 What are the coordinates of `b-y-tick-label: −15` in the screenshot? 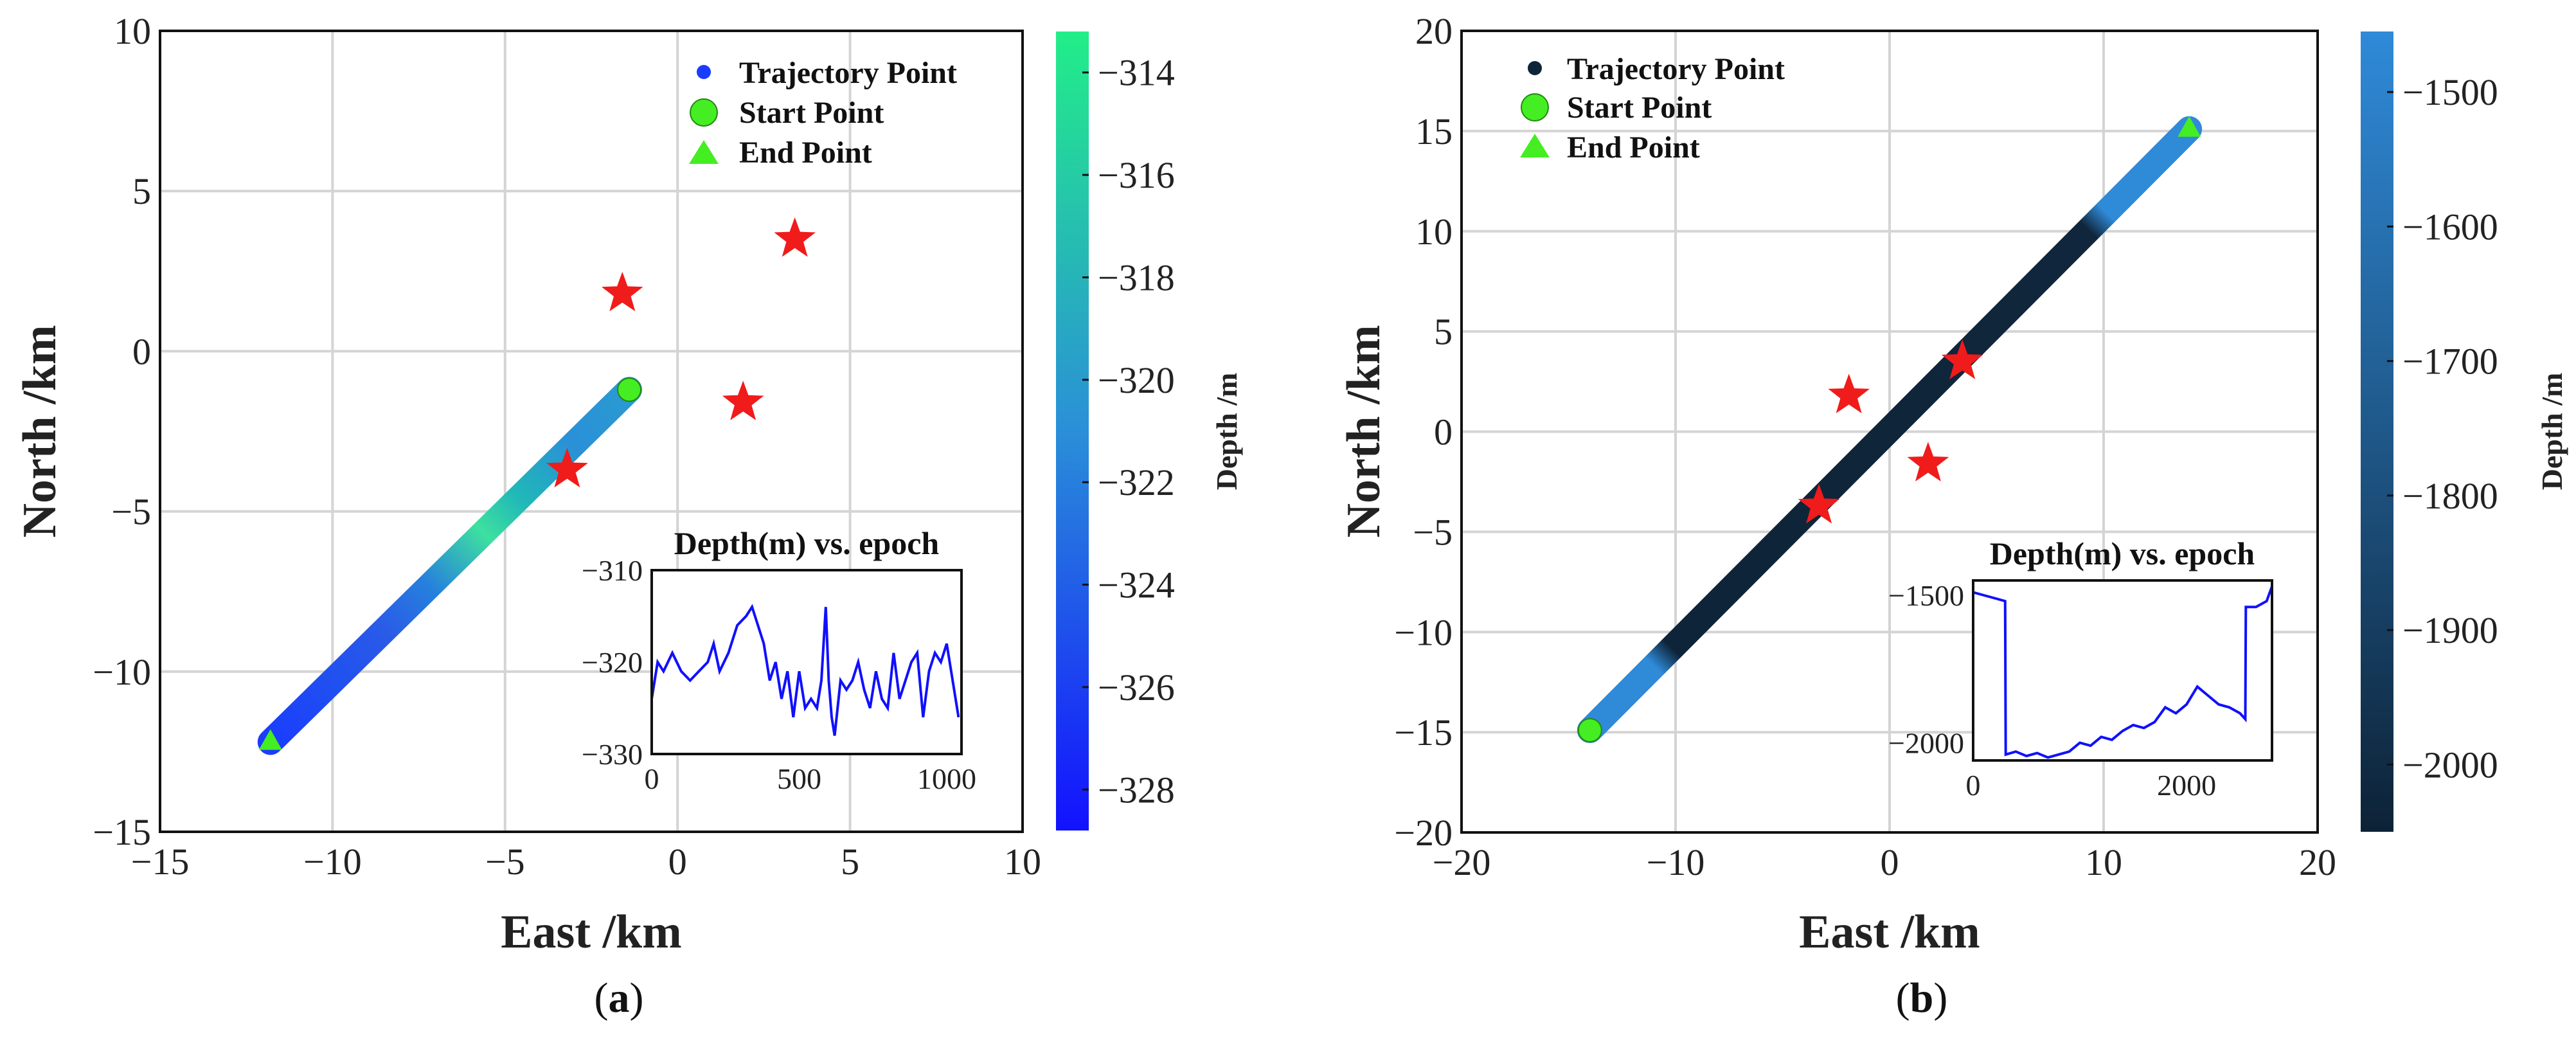 It's located at (1423, 732).